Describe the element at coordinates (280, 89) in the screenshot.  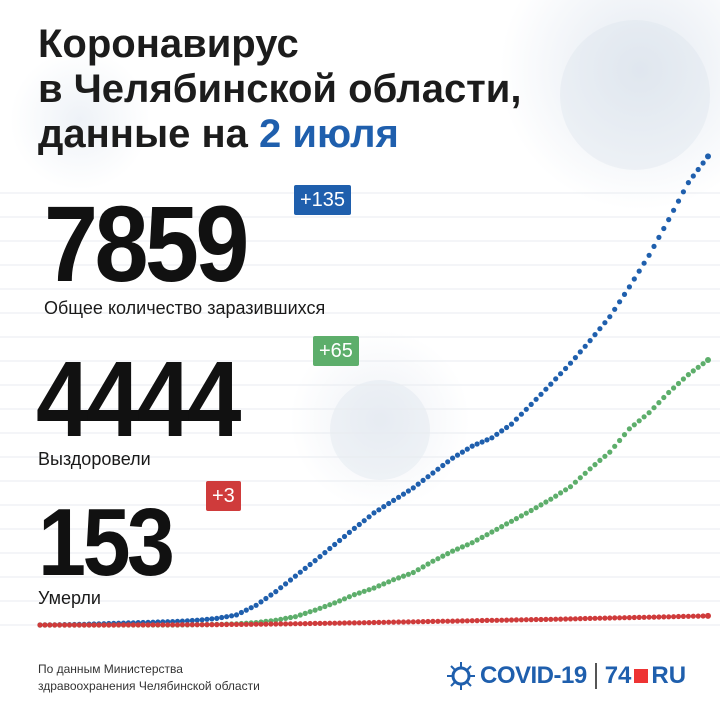
I see `title-line-2: в Челябинской области,` at that location.